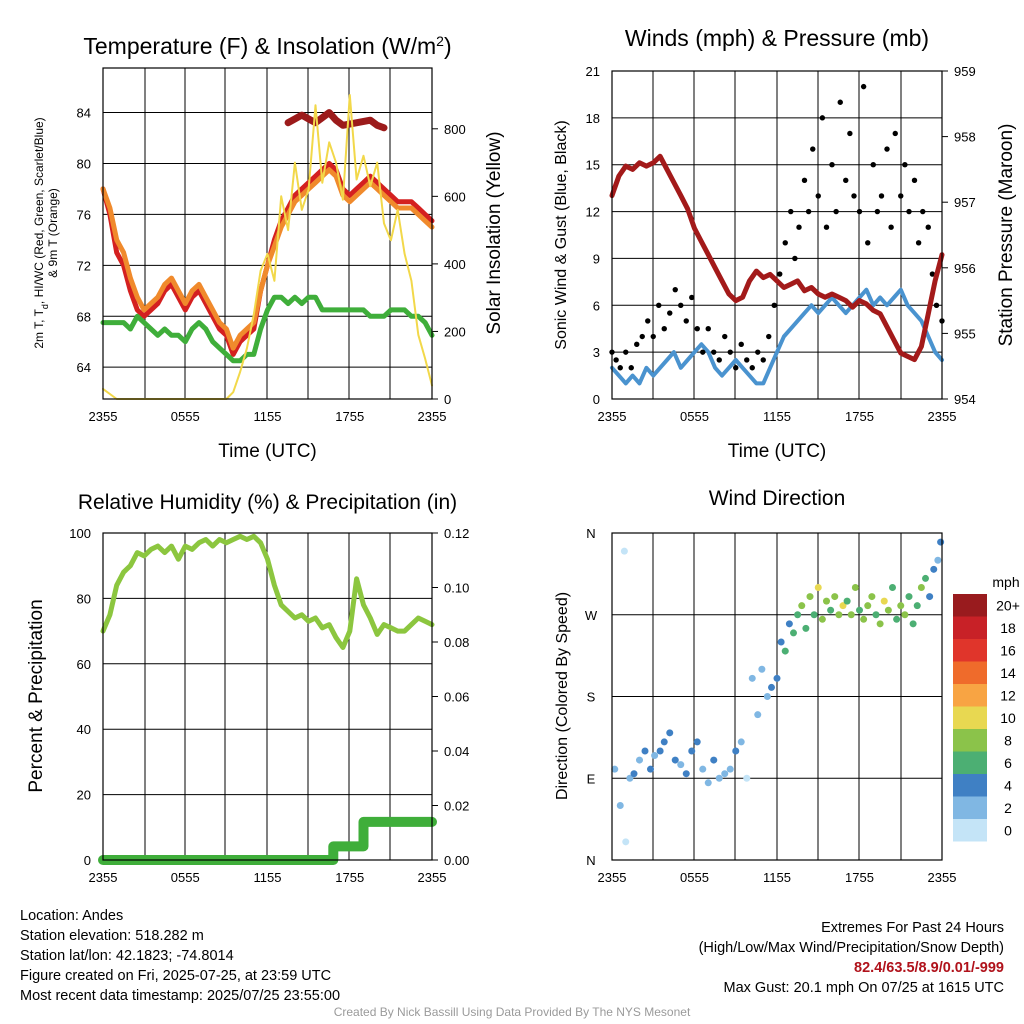  What do you see at coordinates (593, 165) in the screenshot?
I see `y-tick-label: 15` at bounding box center [593, 165].